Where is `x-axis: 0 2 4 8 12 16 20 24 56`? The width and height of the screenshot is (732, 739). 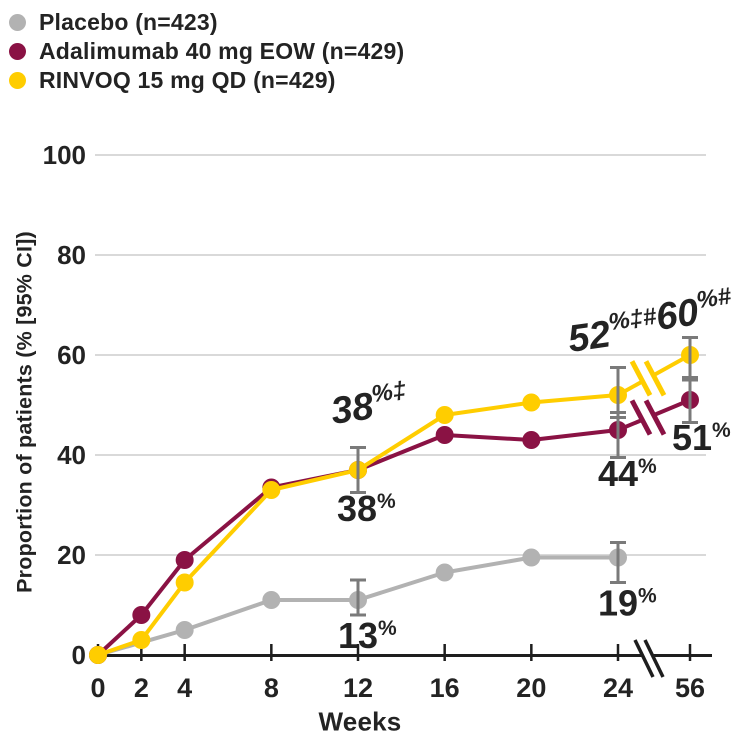 x-axis: 0 2 4 8 12 16 20 24 56 is located at coordinates (401, 673).